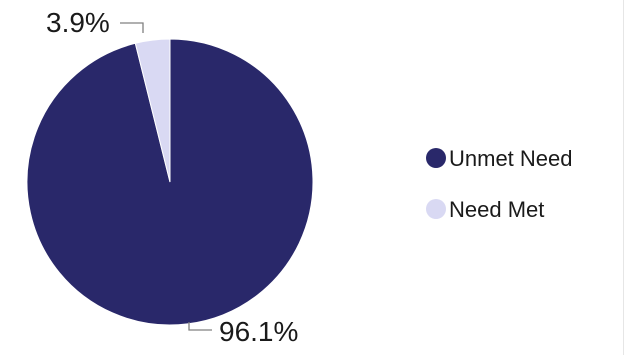 This screenshot has height=360, width=628. I want to click on legend-label-unmet-need: Unmet Need, so click(511, 158).